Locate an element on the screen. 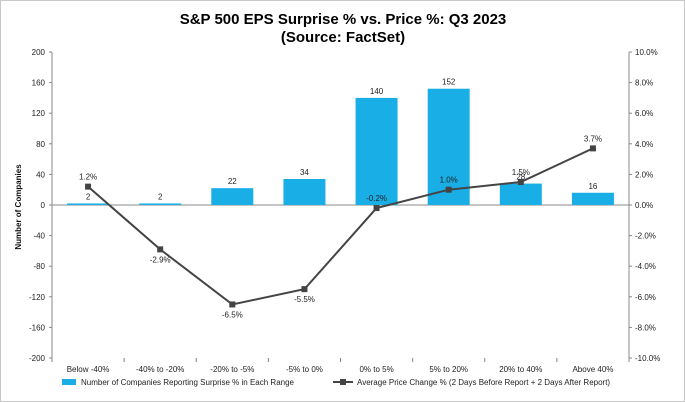  category-label: -40% to -20% is located at coordinates (160, 369).